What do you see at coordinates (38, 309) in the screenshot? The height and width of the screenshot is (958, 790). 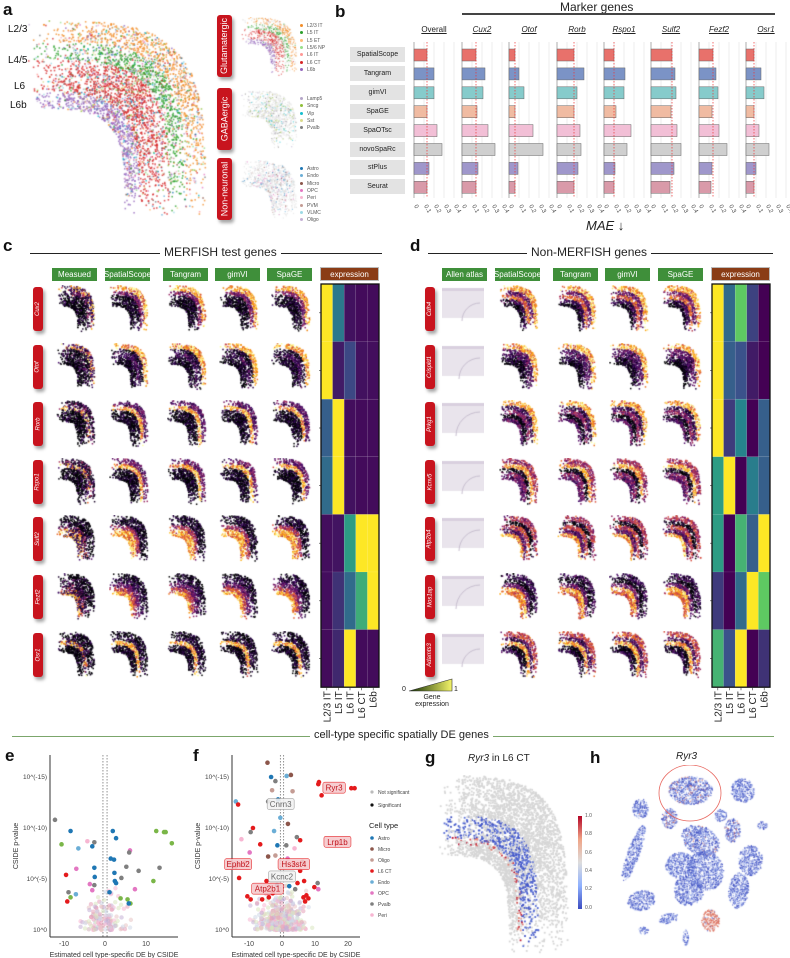 I see `gene-tag-cux2: Cux2` at bounding box center [38, 309].